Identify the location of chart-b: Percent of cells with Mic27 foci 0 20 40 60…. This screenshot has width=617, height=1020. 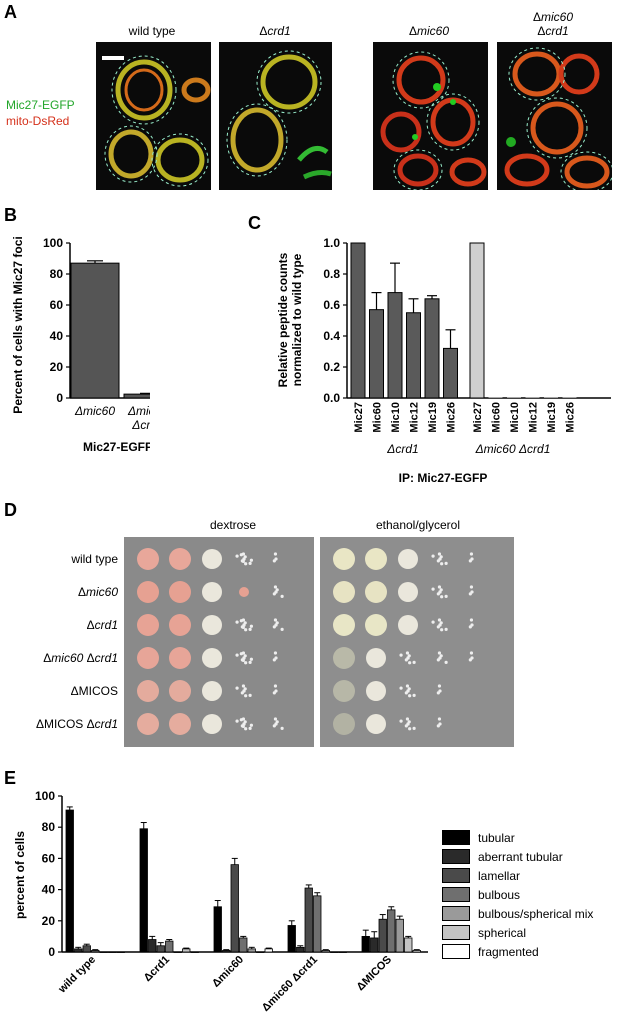
(80, 345).